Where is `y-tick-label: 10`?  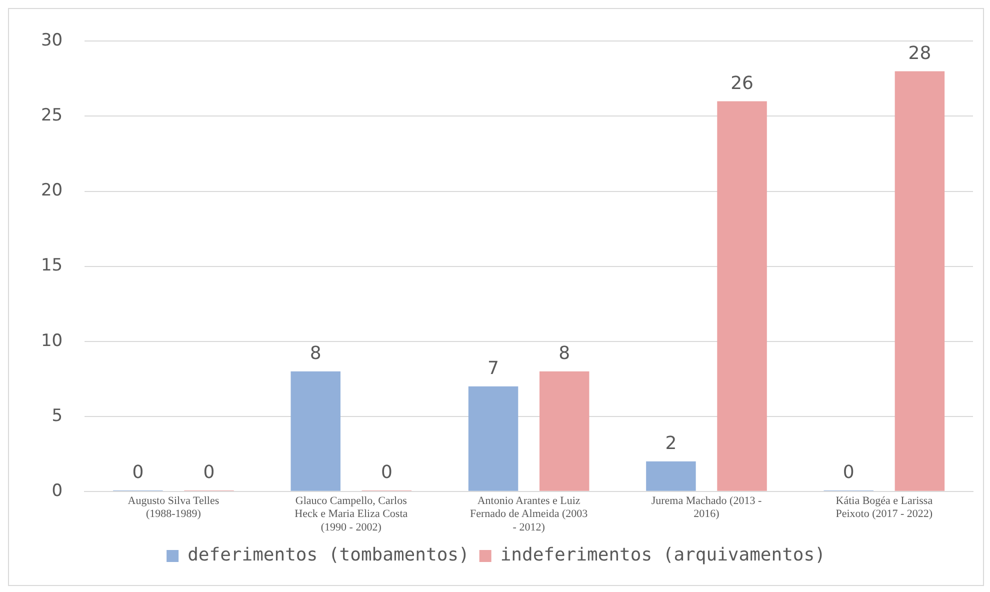 y-tick-label: 10 is located at coordinates (51, 340).